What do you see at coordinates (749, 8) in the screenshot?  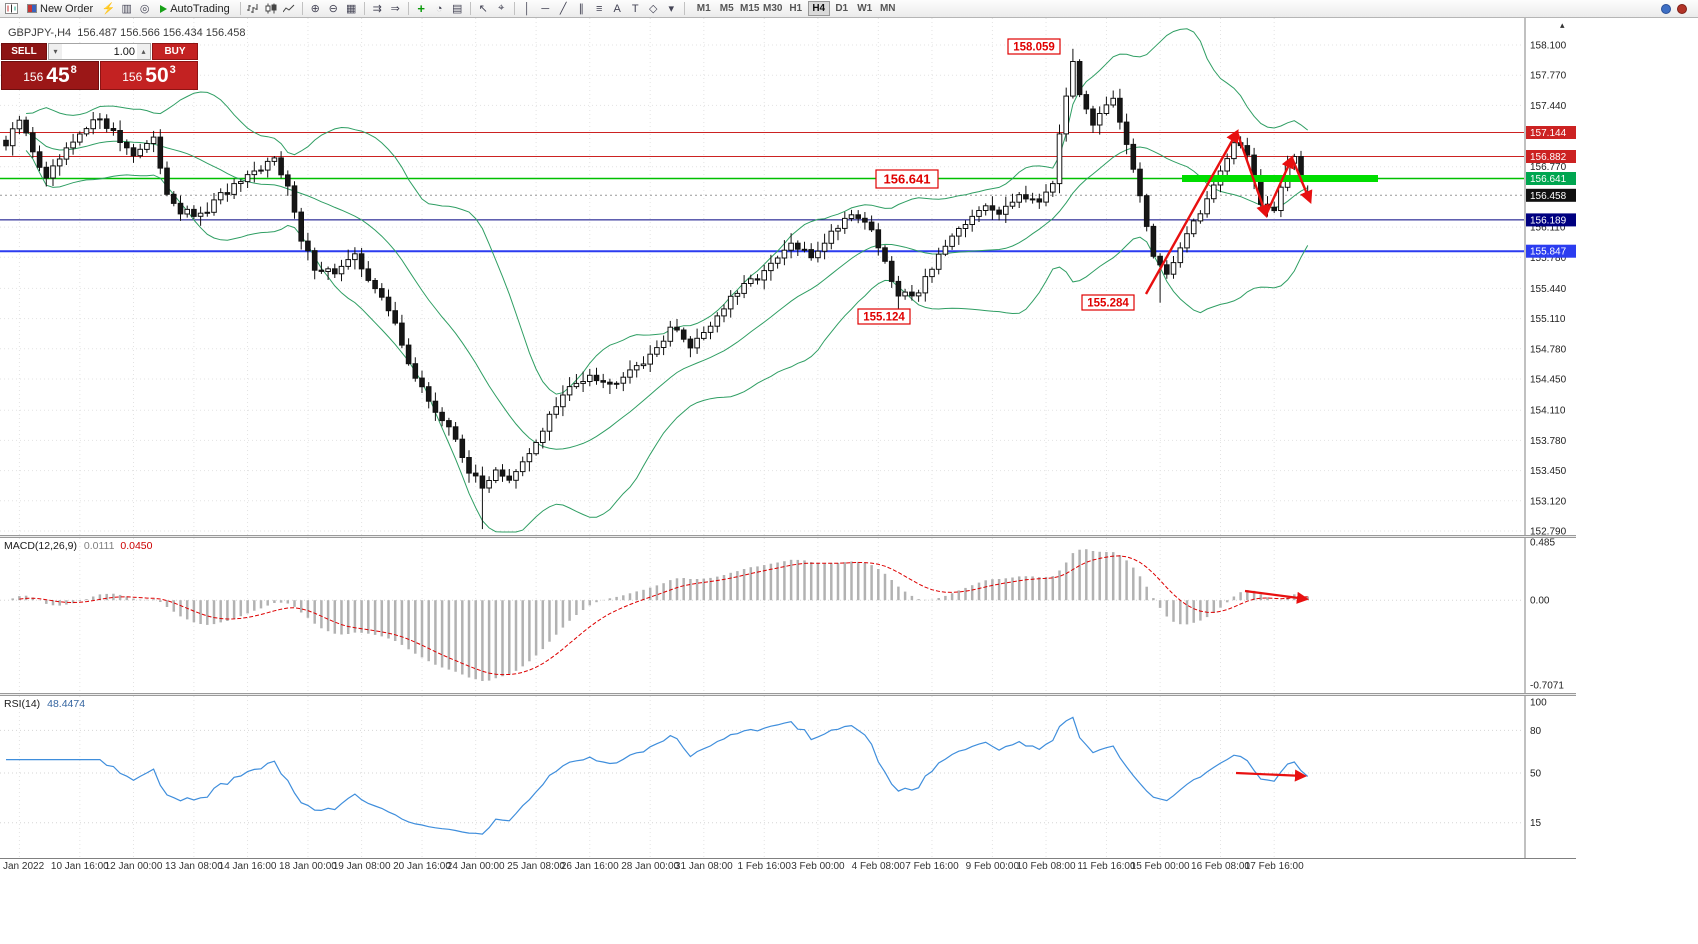 I see `timeframe-M15: M15` at bounding box center [749, 8].